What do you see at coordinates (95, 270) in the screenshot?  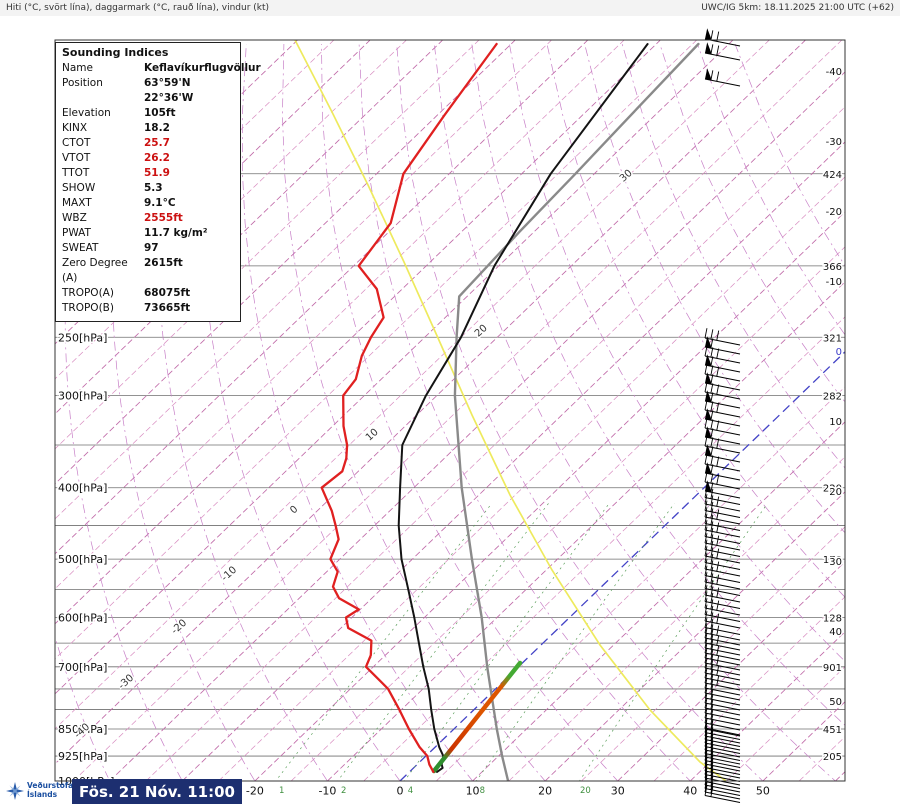 I see `index-label: Zero Degree (A)` at bounding box center [95, 270].